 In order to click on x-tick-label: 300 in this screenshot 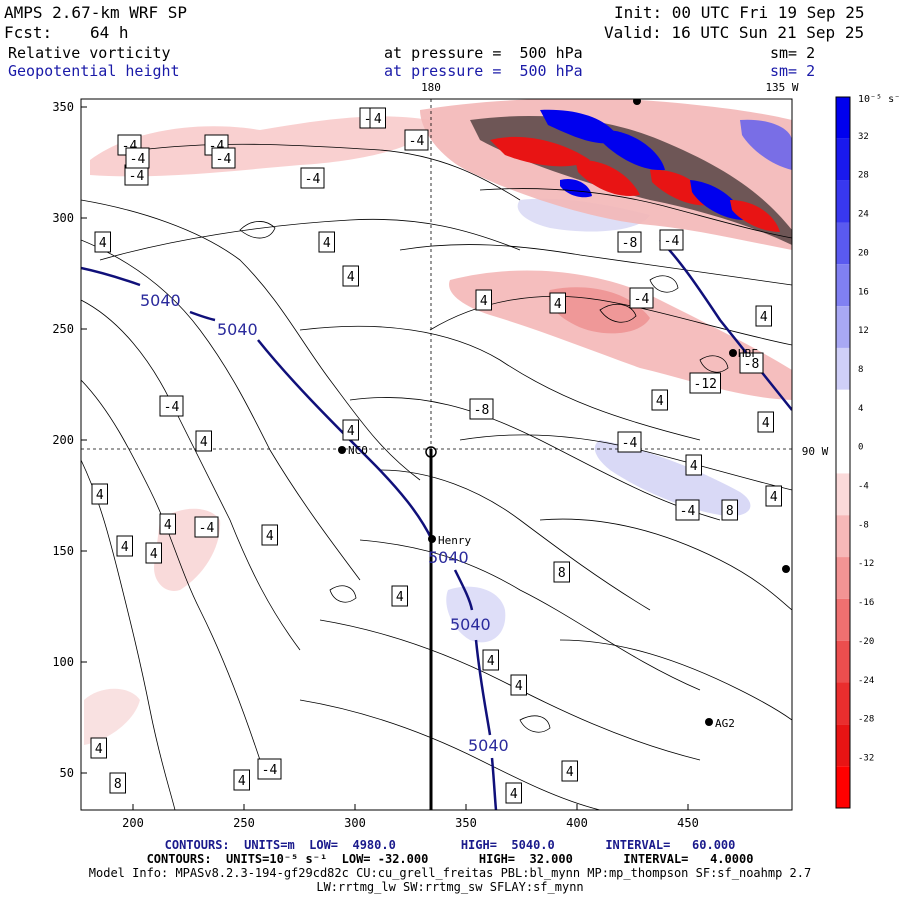, I will do `click(355, 823)`.